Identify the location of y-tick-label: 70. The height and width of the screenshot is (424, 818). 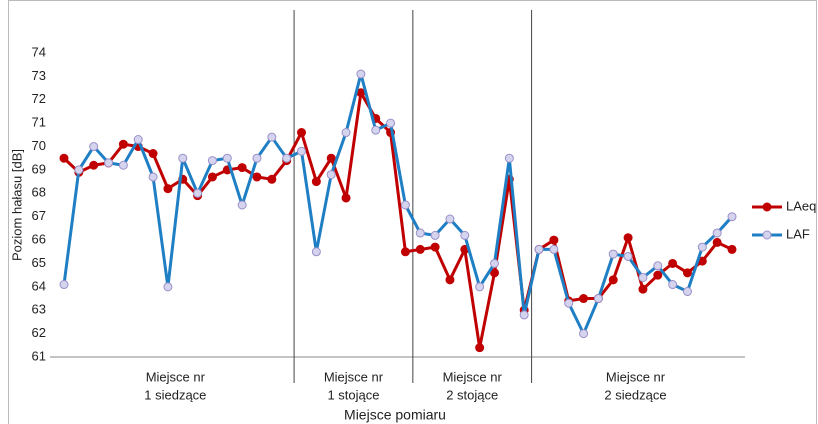
(39, 145).